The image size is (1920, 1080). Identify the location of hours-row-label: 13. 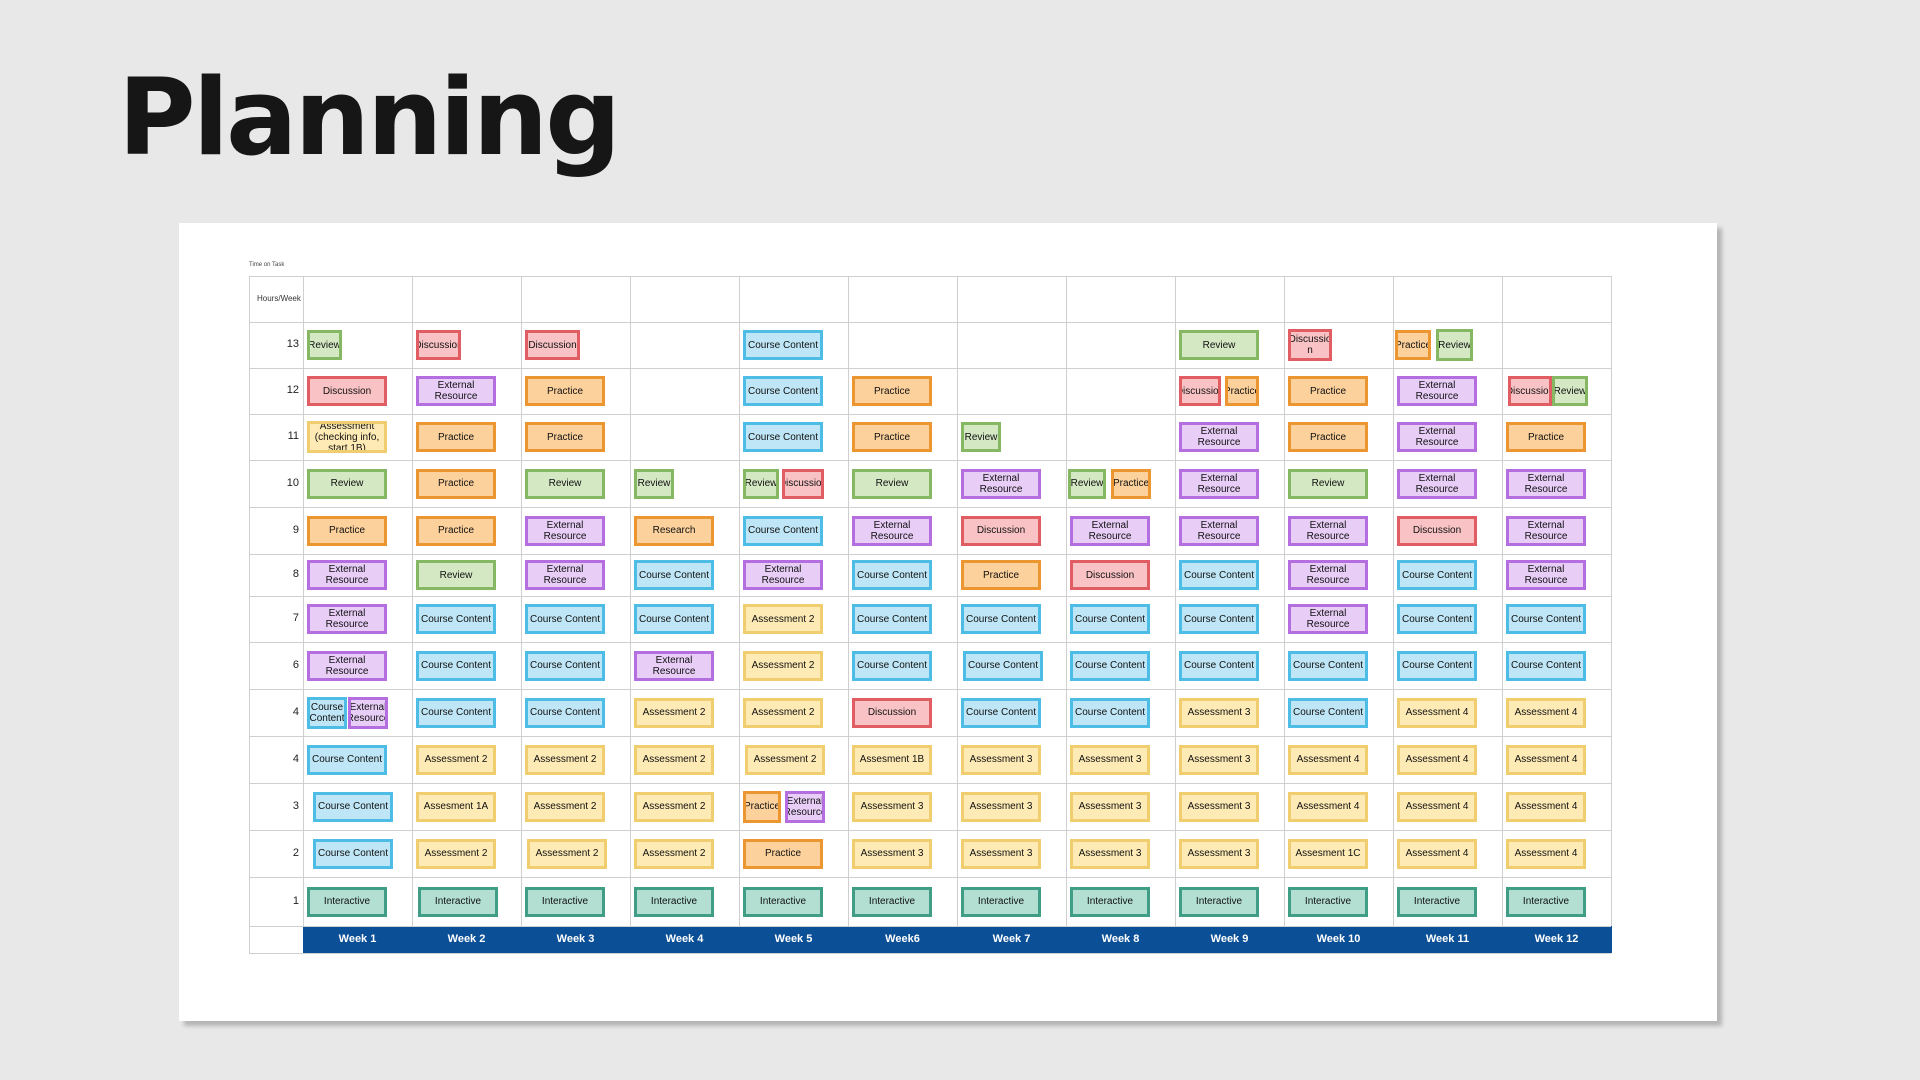
(292, 344).